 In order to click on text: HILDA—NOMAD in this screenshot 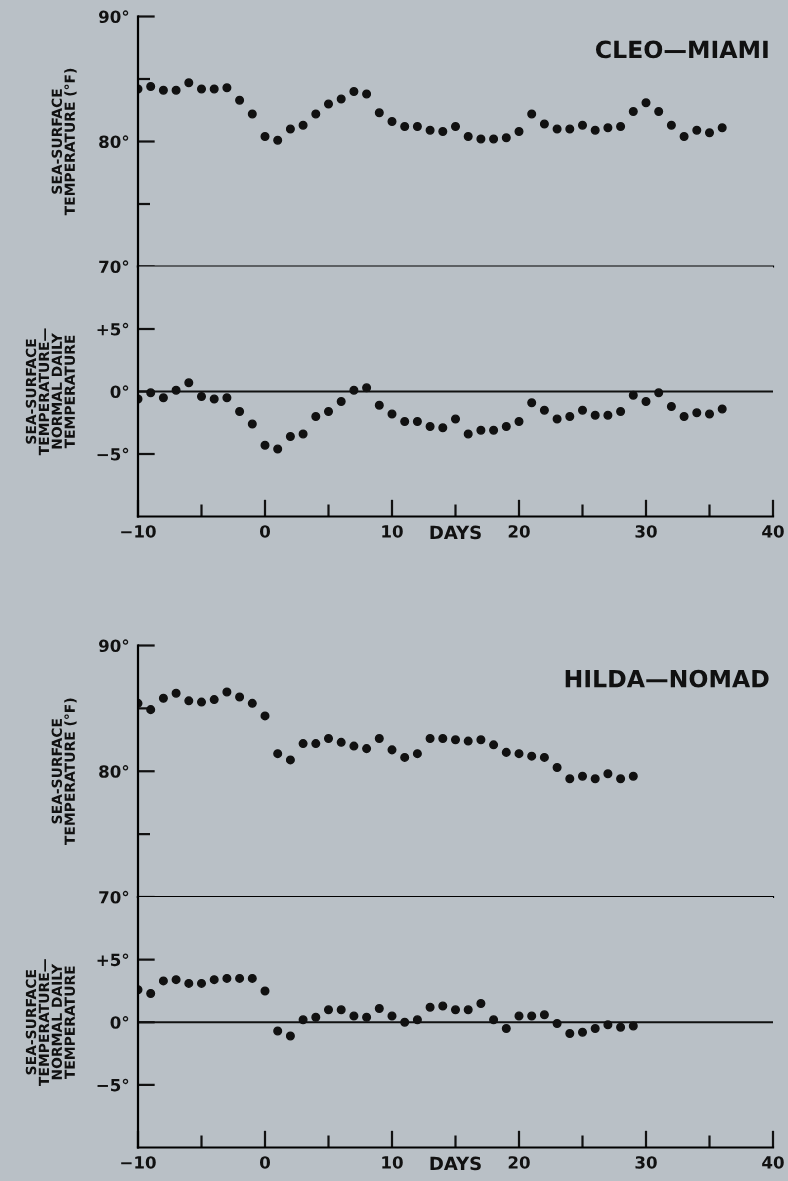, I will do `click(667, 678)`.